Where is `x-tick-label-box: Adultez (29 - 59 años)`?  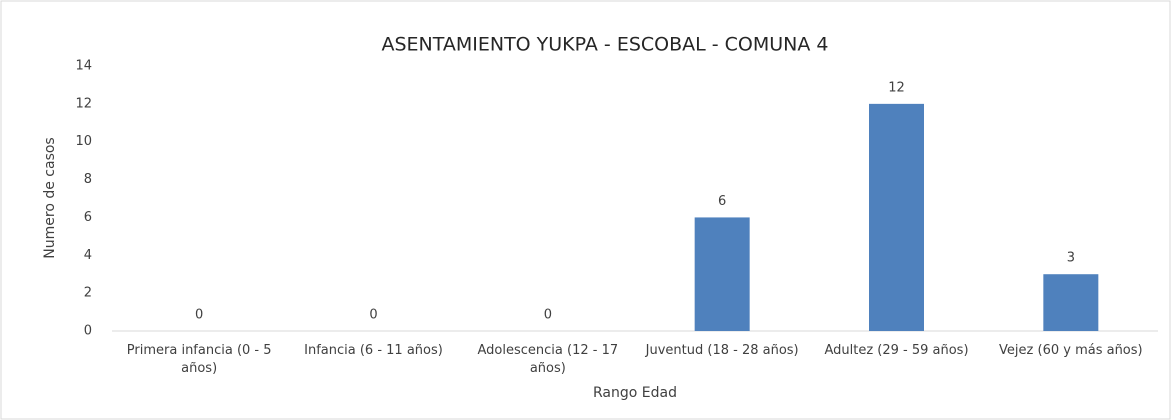
x-tick-label-box: Adultez (29 - 59 años) is located at coordinates (896, 350).